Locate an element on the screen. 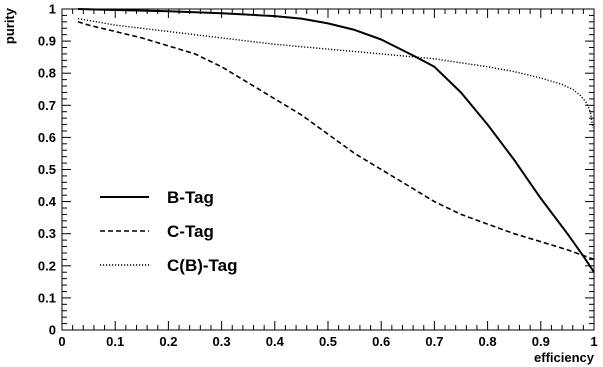  y-tick-label: 0.6 is located at coordinates (47, 137).